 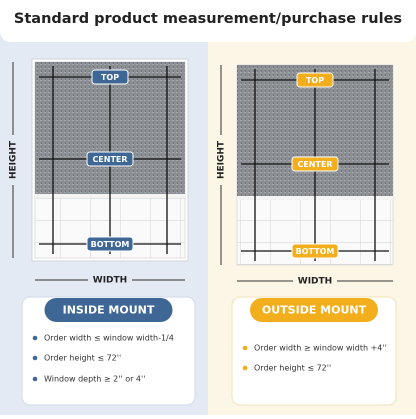 I want to click on rule-text: Order width ≥ window width +4'', so click(x=320, y=348).